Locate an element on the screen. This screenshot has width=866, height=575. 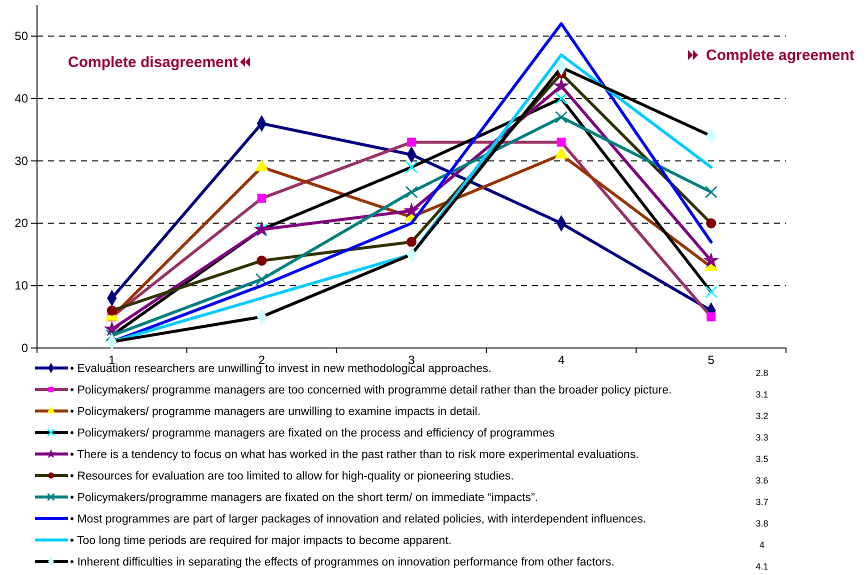
text: 3.5 is located at coordinates (762, 459).